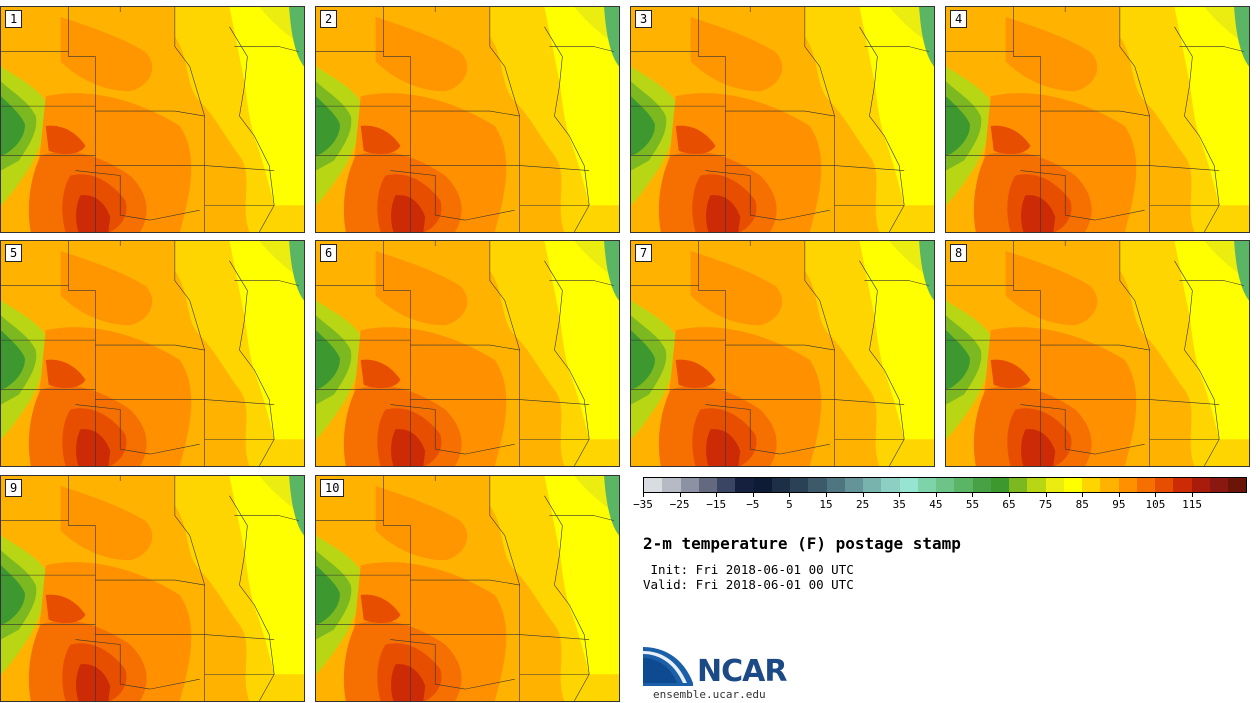 This screenshot has width=1260, height=703. What do you see at coordinates (1119, 504) in the screenshot?
I see `colorbar-tick-label: 95` at bounding box center [1119, 504].